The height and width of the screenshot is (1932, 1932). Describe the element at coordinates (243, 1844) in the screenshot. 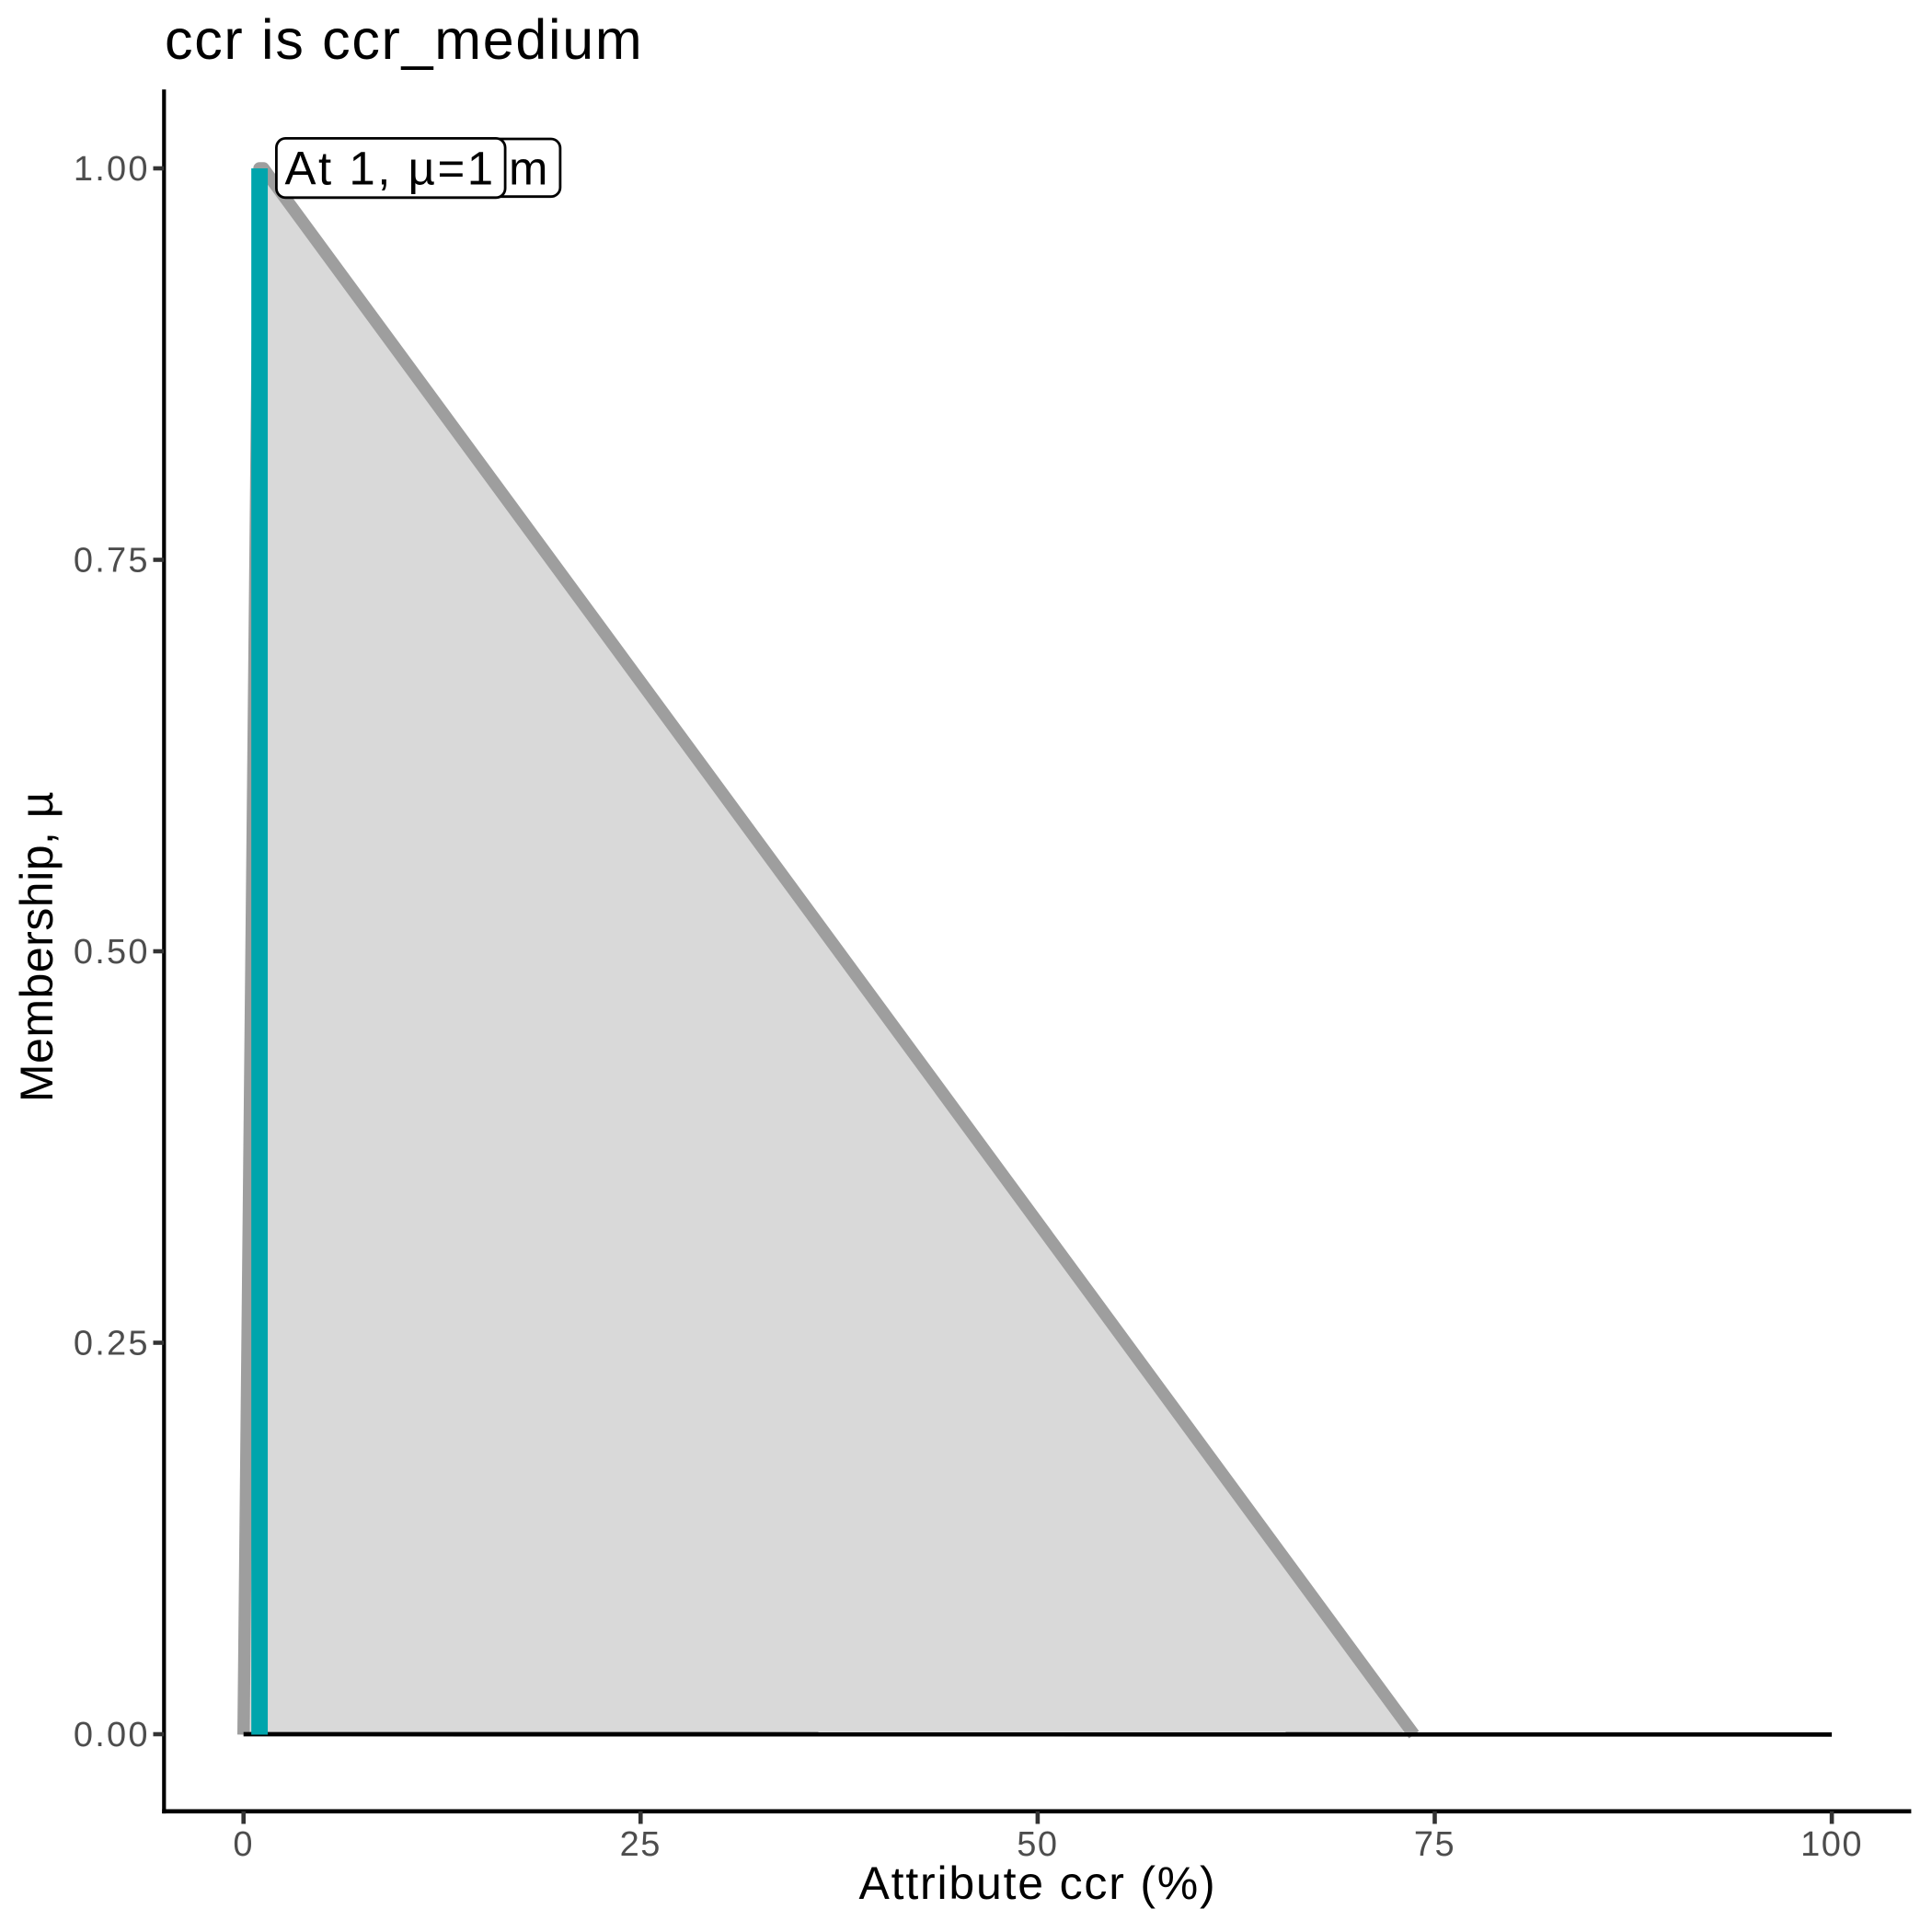

I see `svg-text: 0` at that location.